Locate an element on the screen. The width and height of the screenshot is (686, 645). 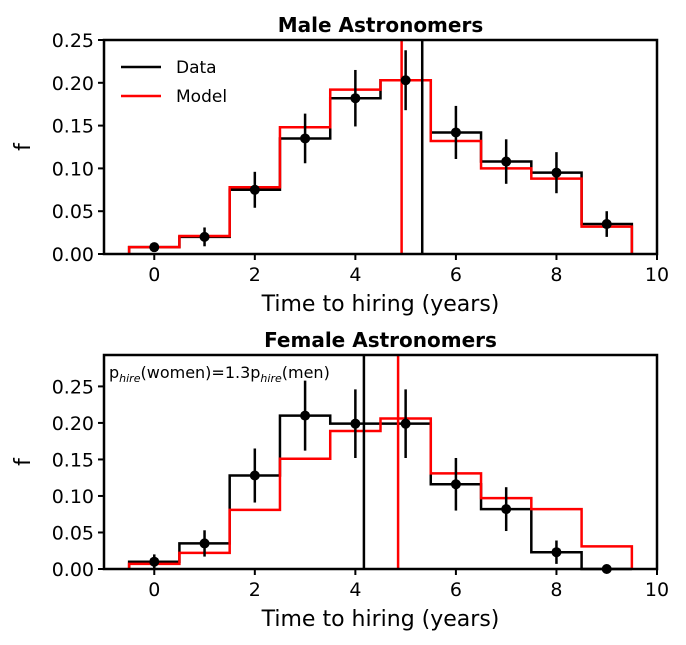
annotation-part: (men) is located at coordinates (306, 372).